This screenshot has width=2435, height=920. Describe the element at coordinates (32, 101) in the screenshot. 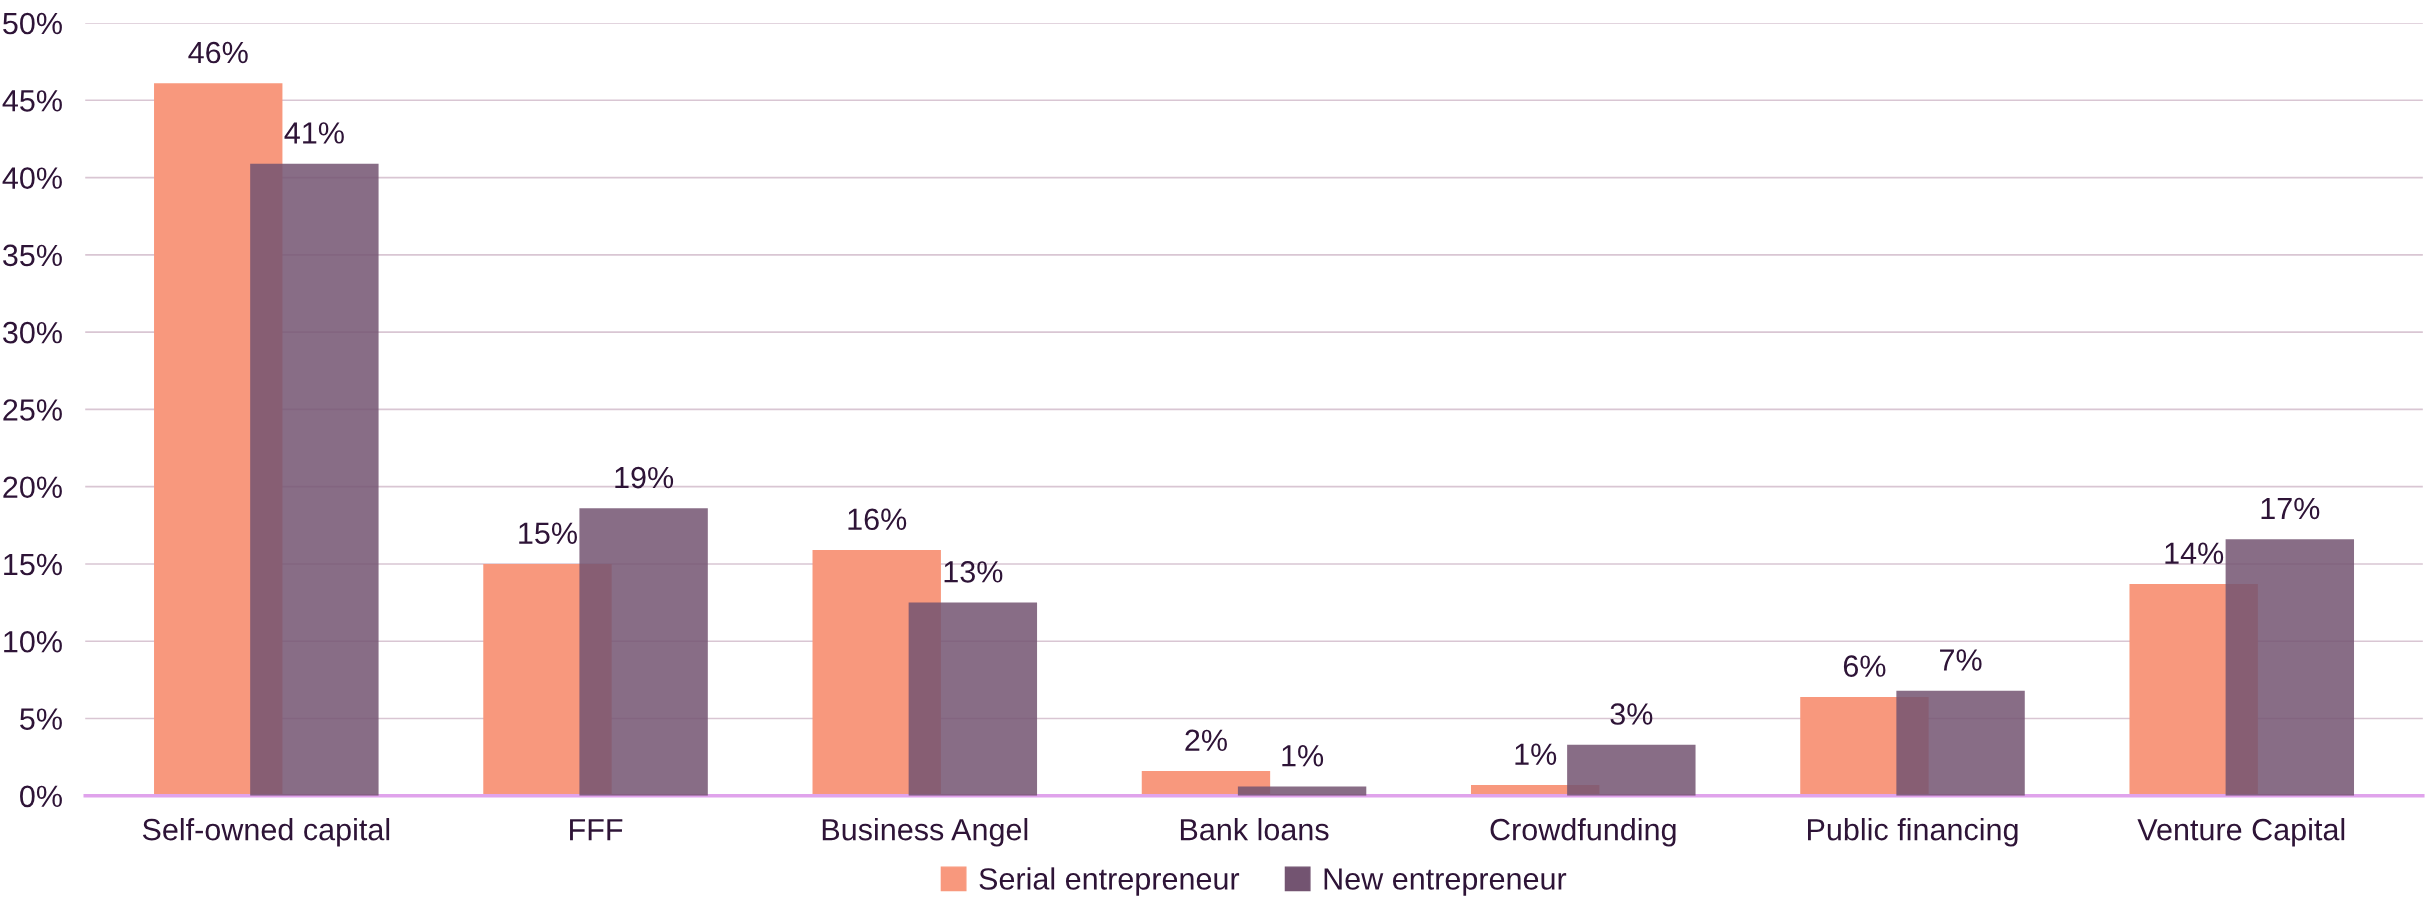

I see `y-tick-label: 45%` at that location.